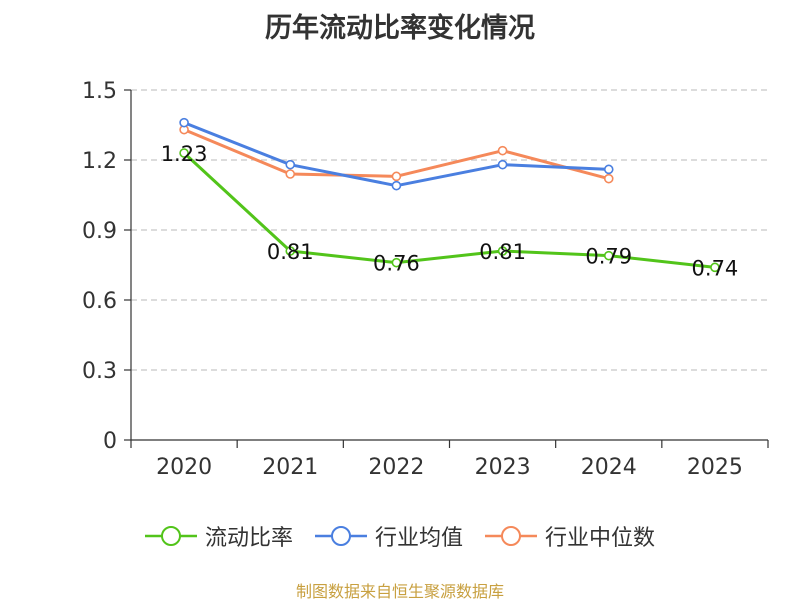 This screenshot has height=602, width=800. What do you see at coordinates (184, 467) in the screenshot?
I see `x-tick-label: 2020` at bounding box center [184, 467].